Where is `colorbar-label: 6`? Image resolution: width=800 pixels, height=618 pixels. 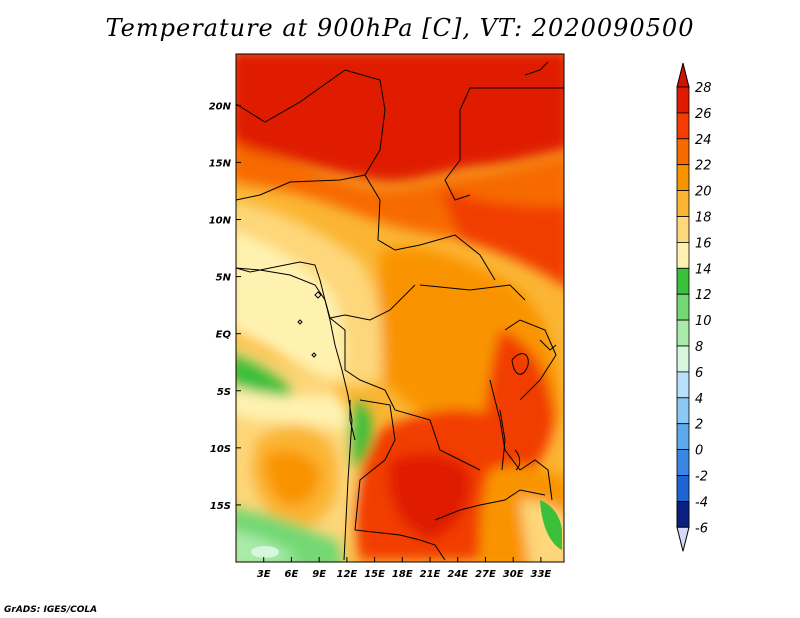
colorbar-label: 6 is located at coordinates (699, 373).